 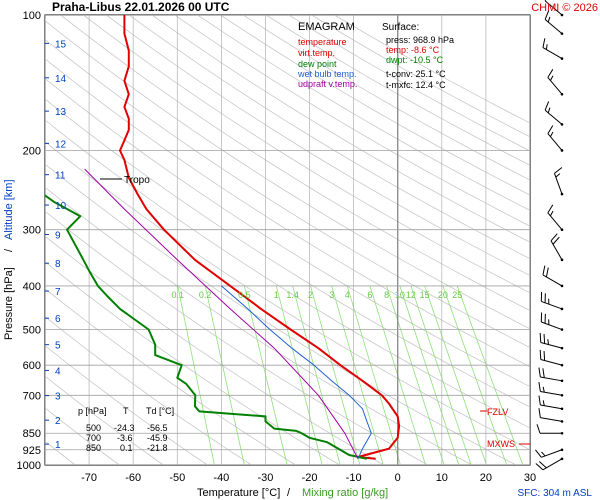 I want to click on mixing-ratio-label: 4, so click(x=347, y=295).